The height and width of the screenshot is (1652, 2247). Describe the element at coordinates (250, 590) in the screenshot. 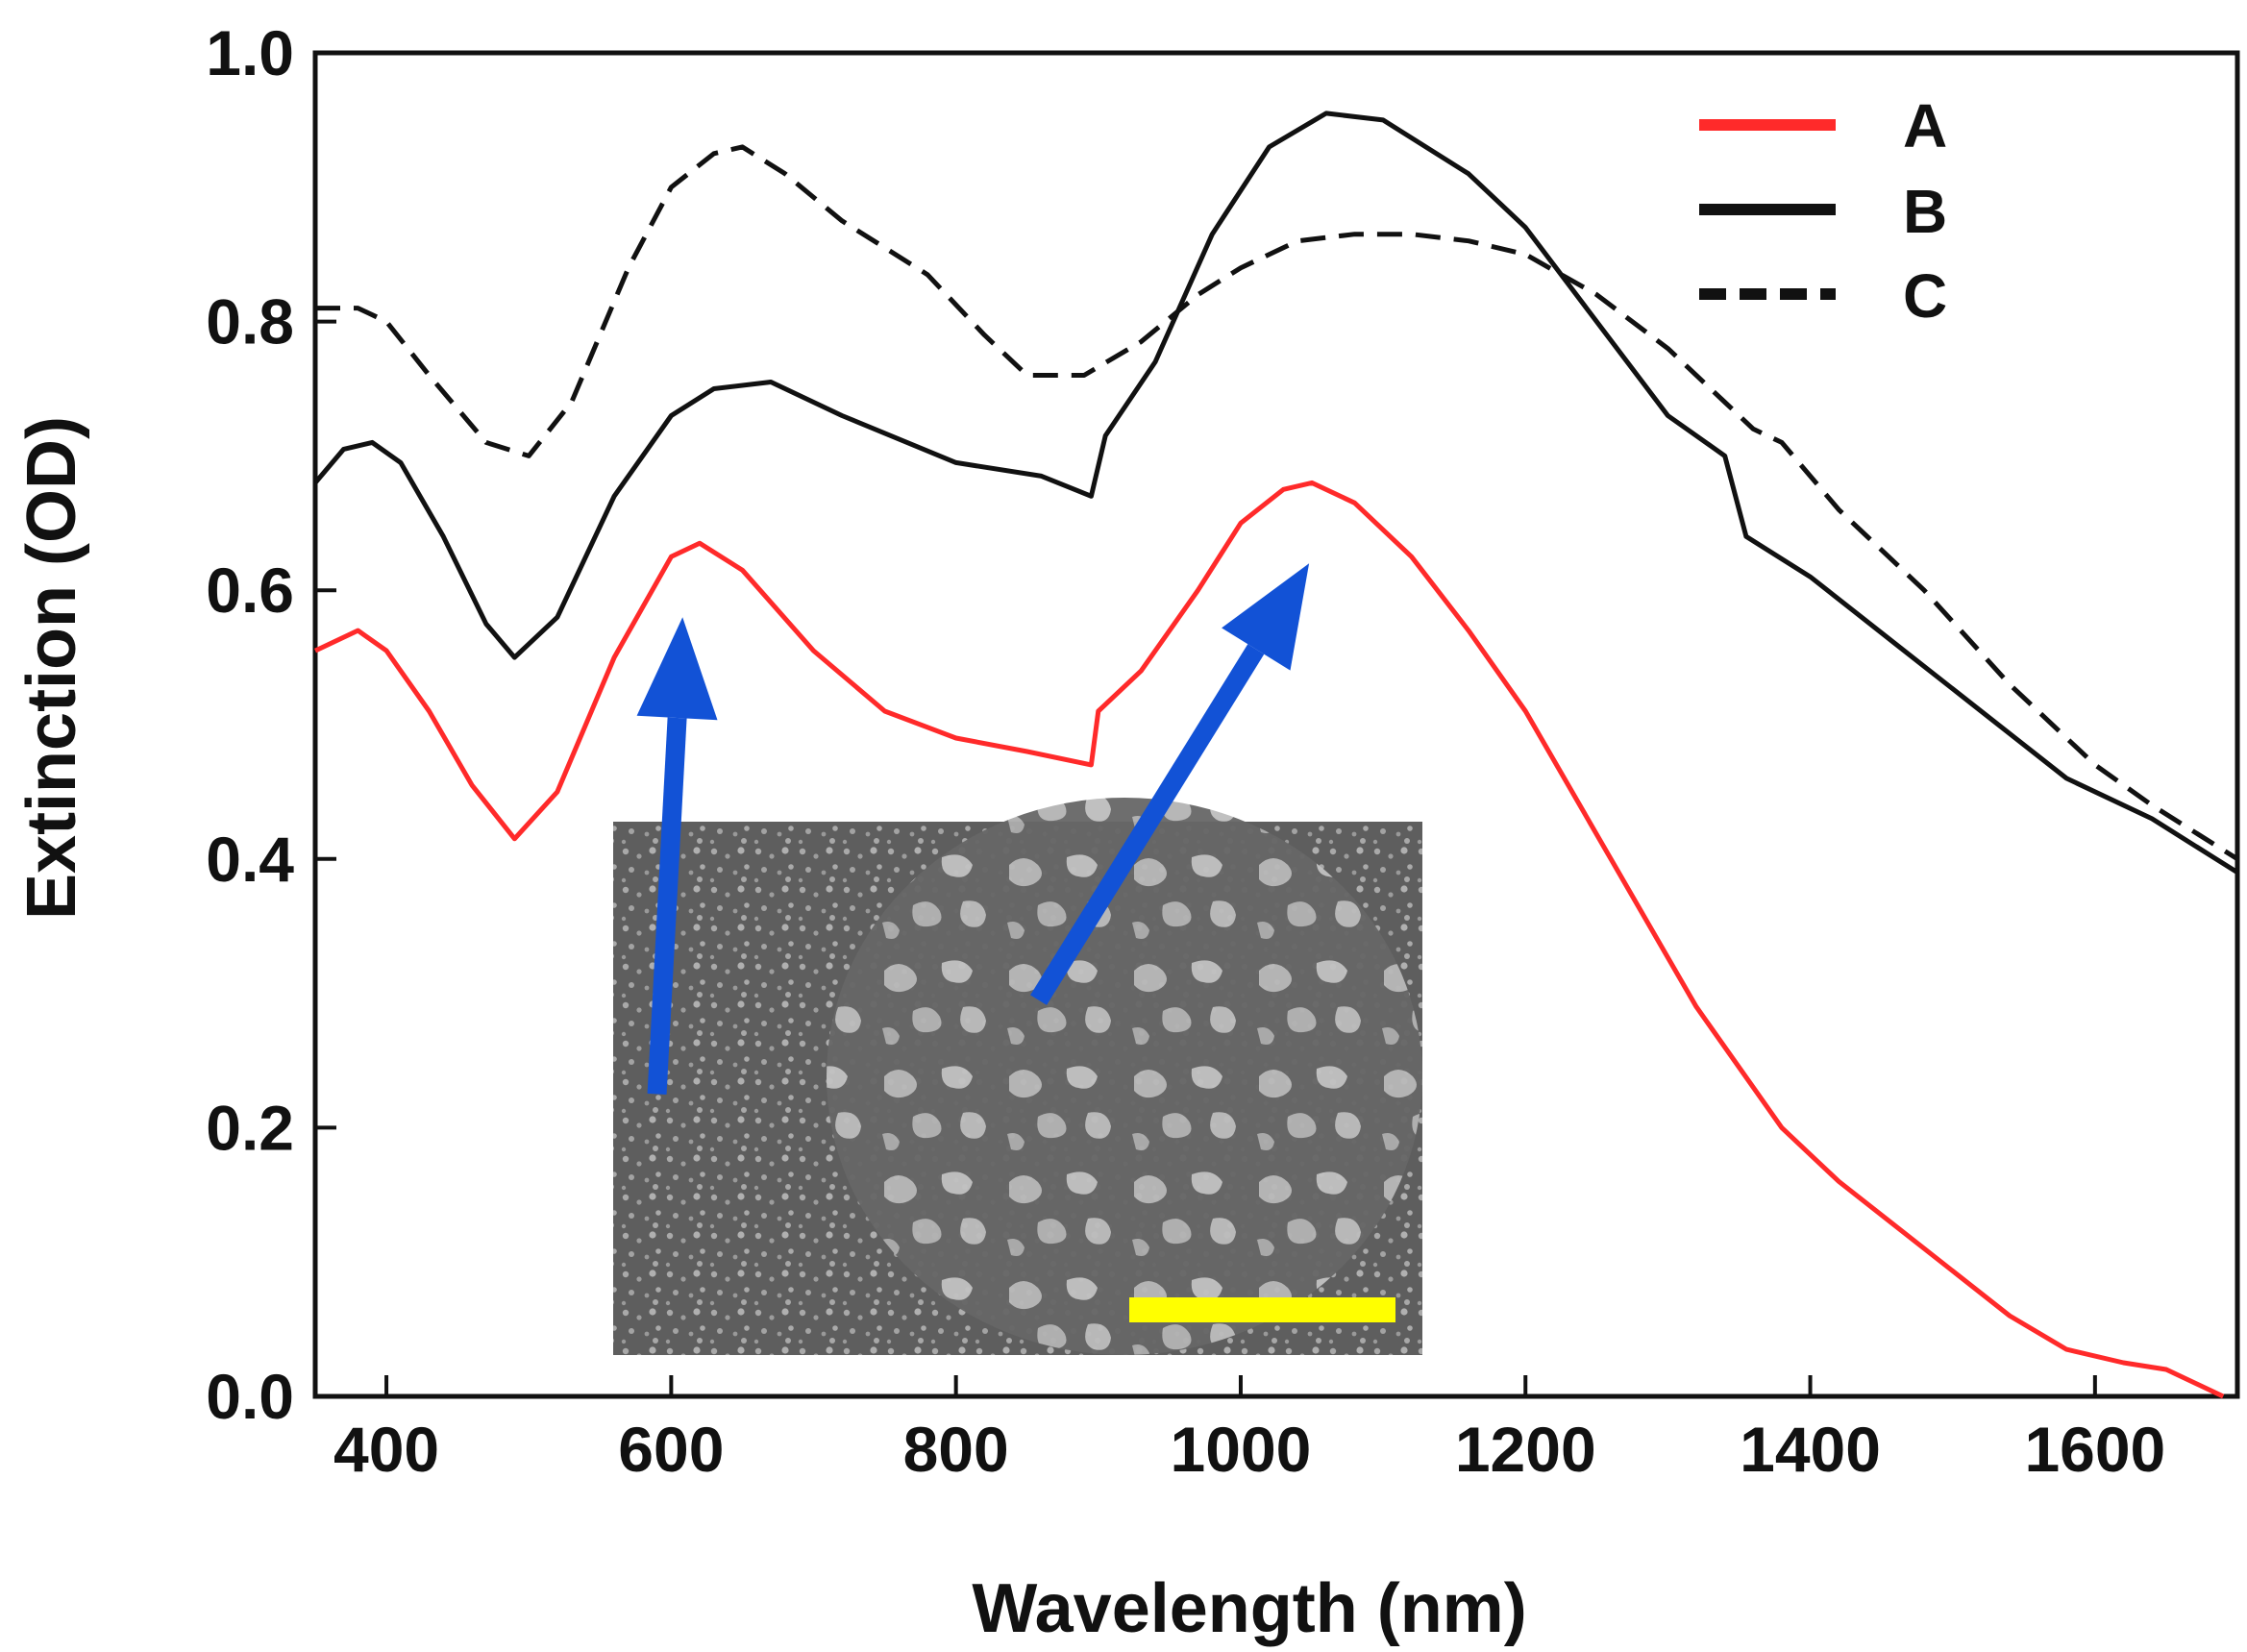

I see `y-tick-label-3: 0.6` at that location.